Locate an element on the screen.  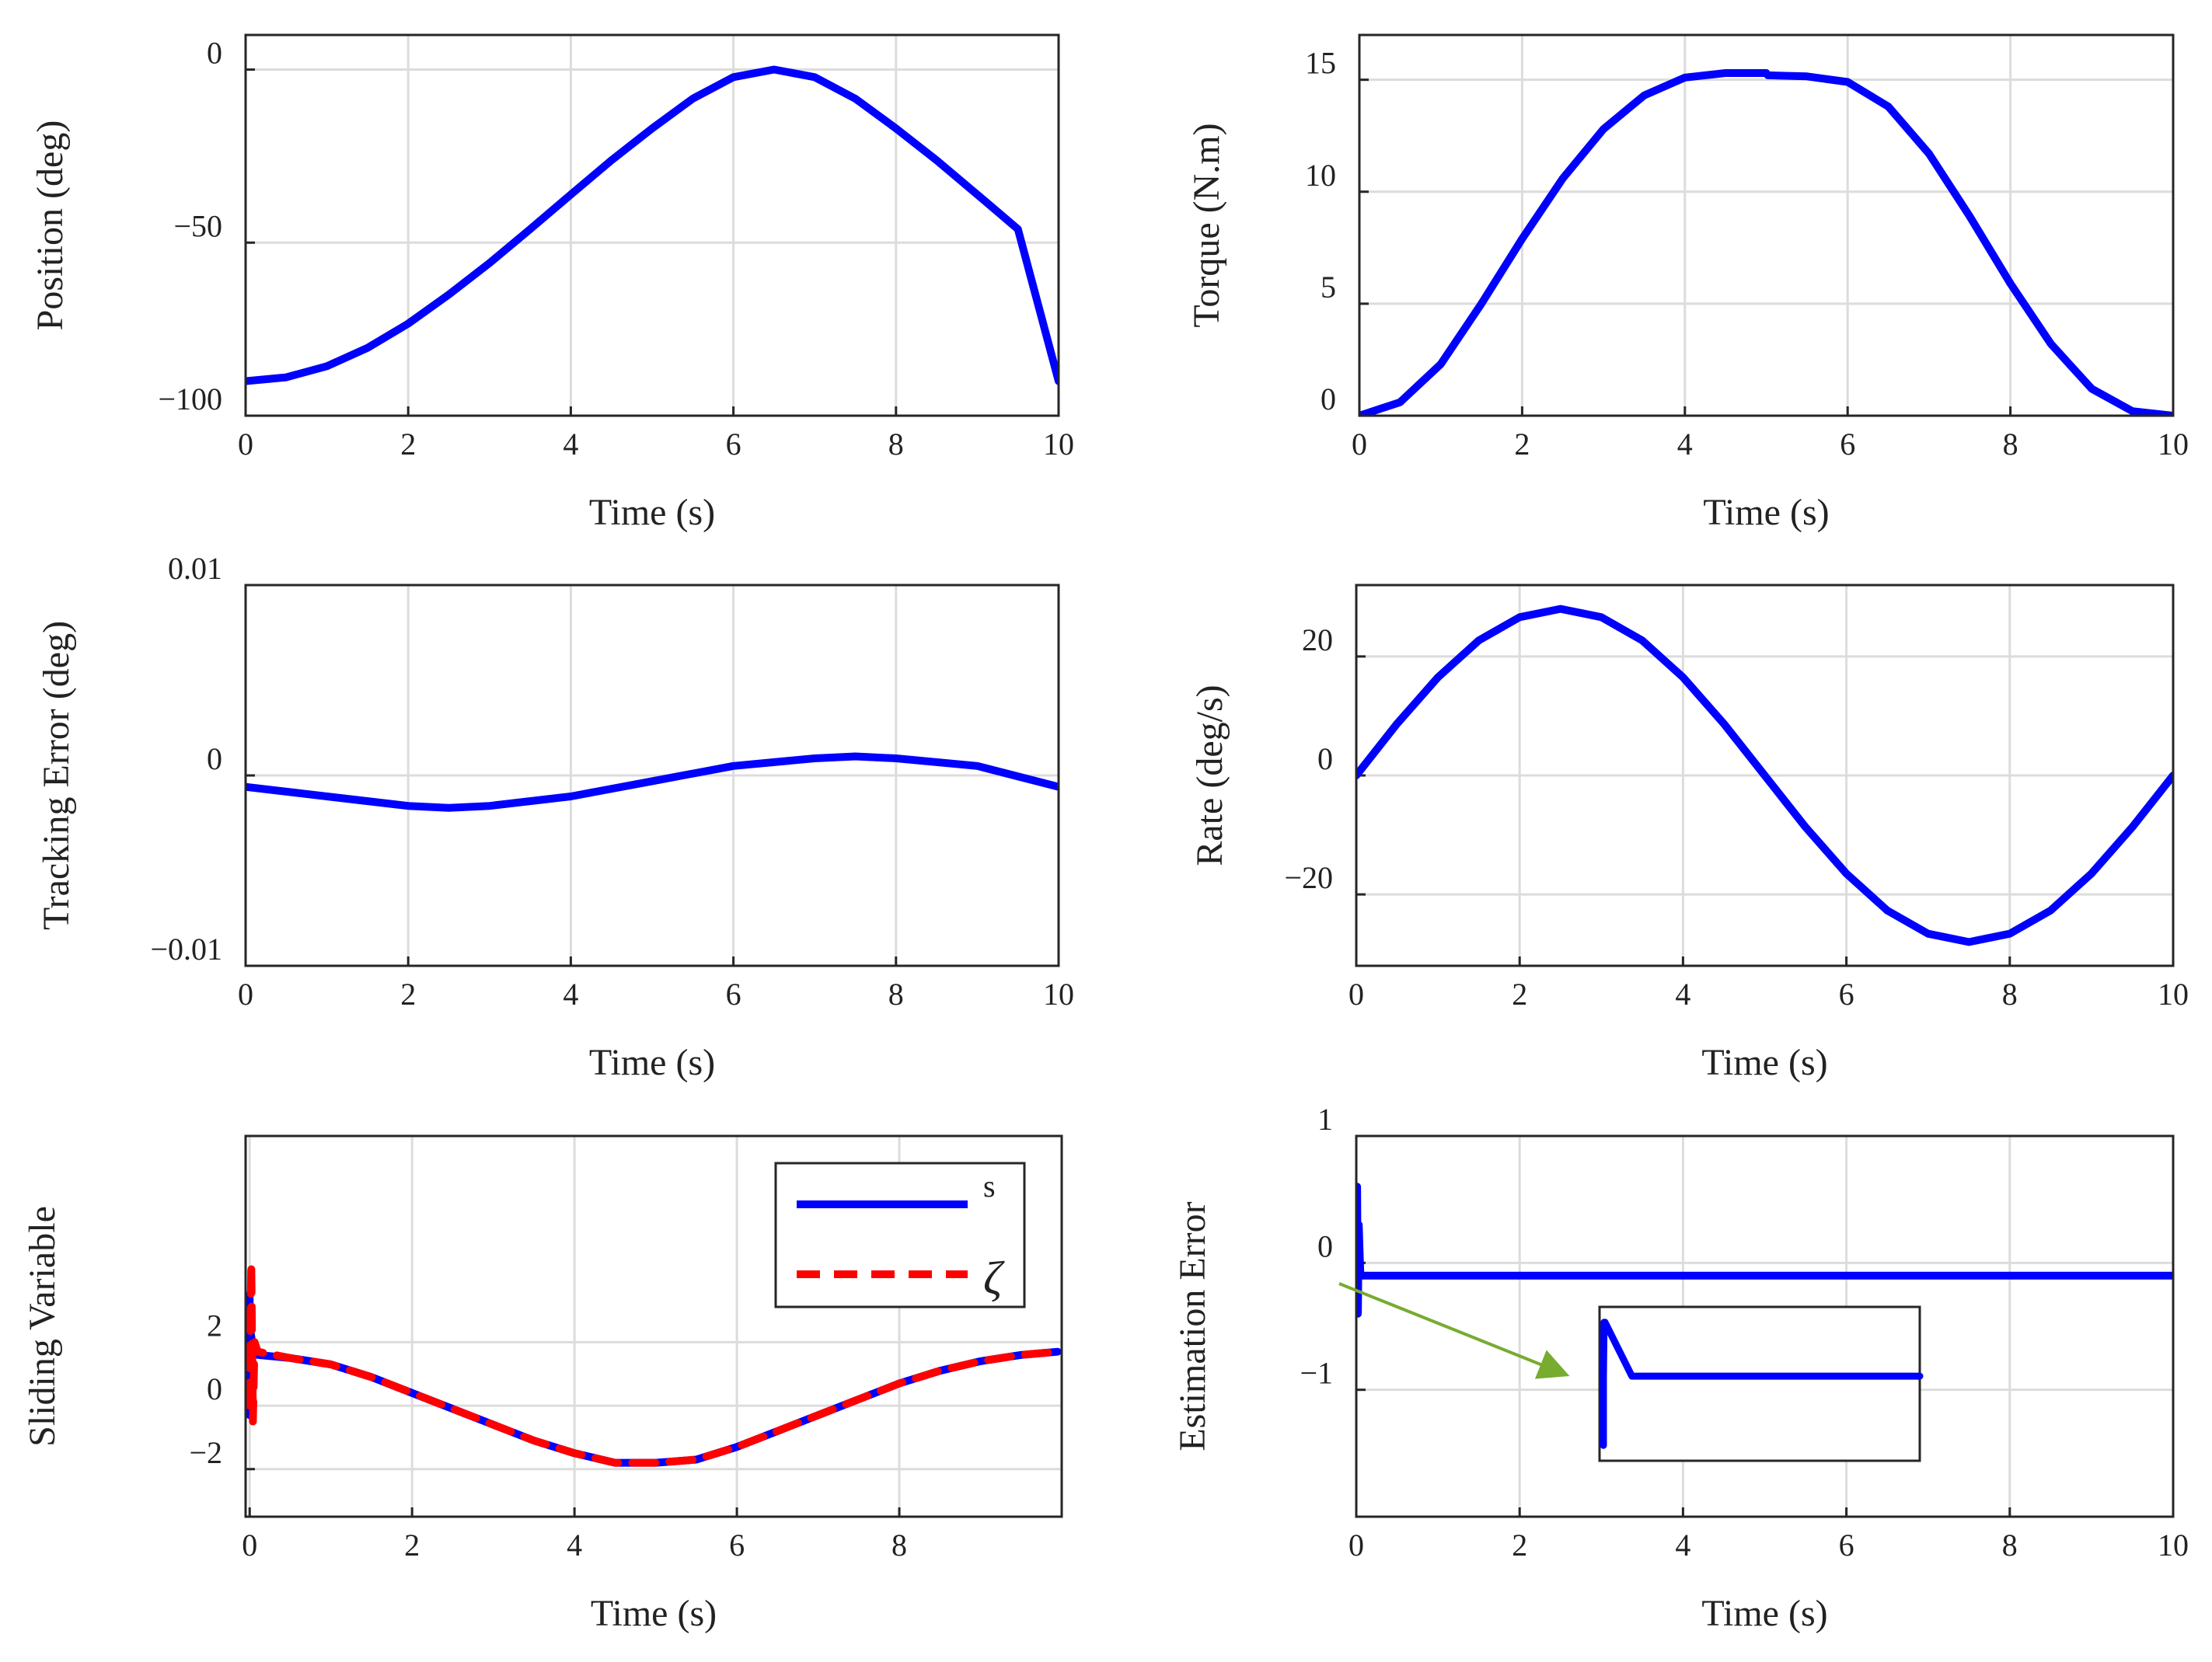
chart-rate: 0 2 4 6 8 10 −20 0 20 Time (s) Rate (deg/s) is located at coordinates (1689, 834).